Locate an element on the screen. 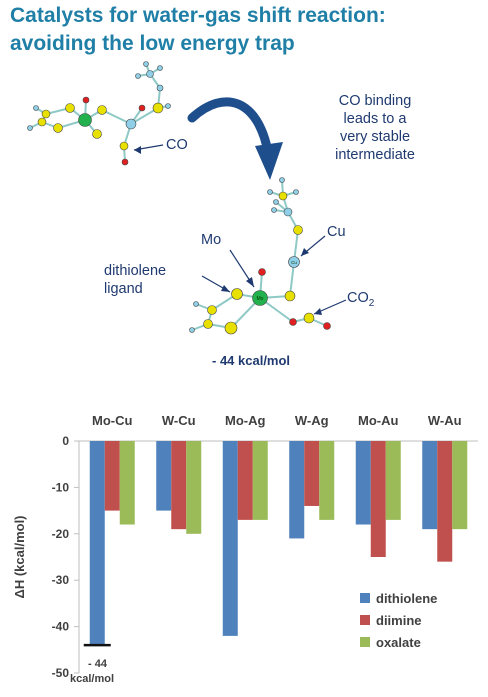 The height and width of the screenshot is (697, 488). y-axis-label: ΔH (kcal/mol) is located at coordinates (19, 556).